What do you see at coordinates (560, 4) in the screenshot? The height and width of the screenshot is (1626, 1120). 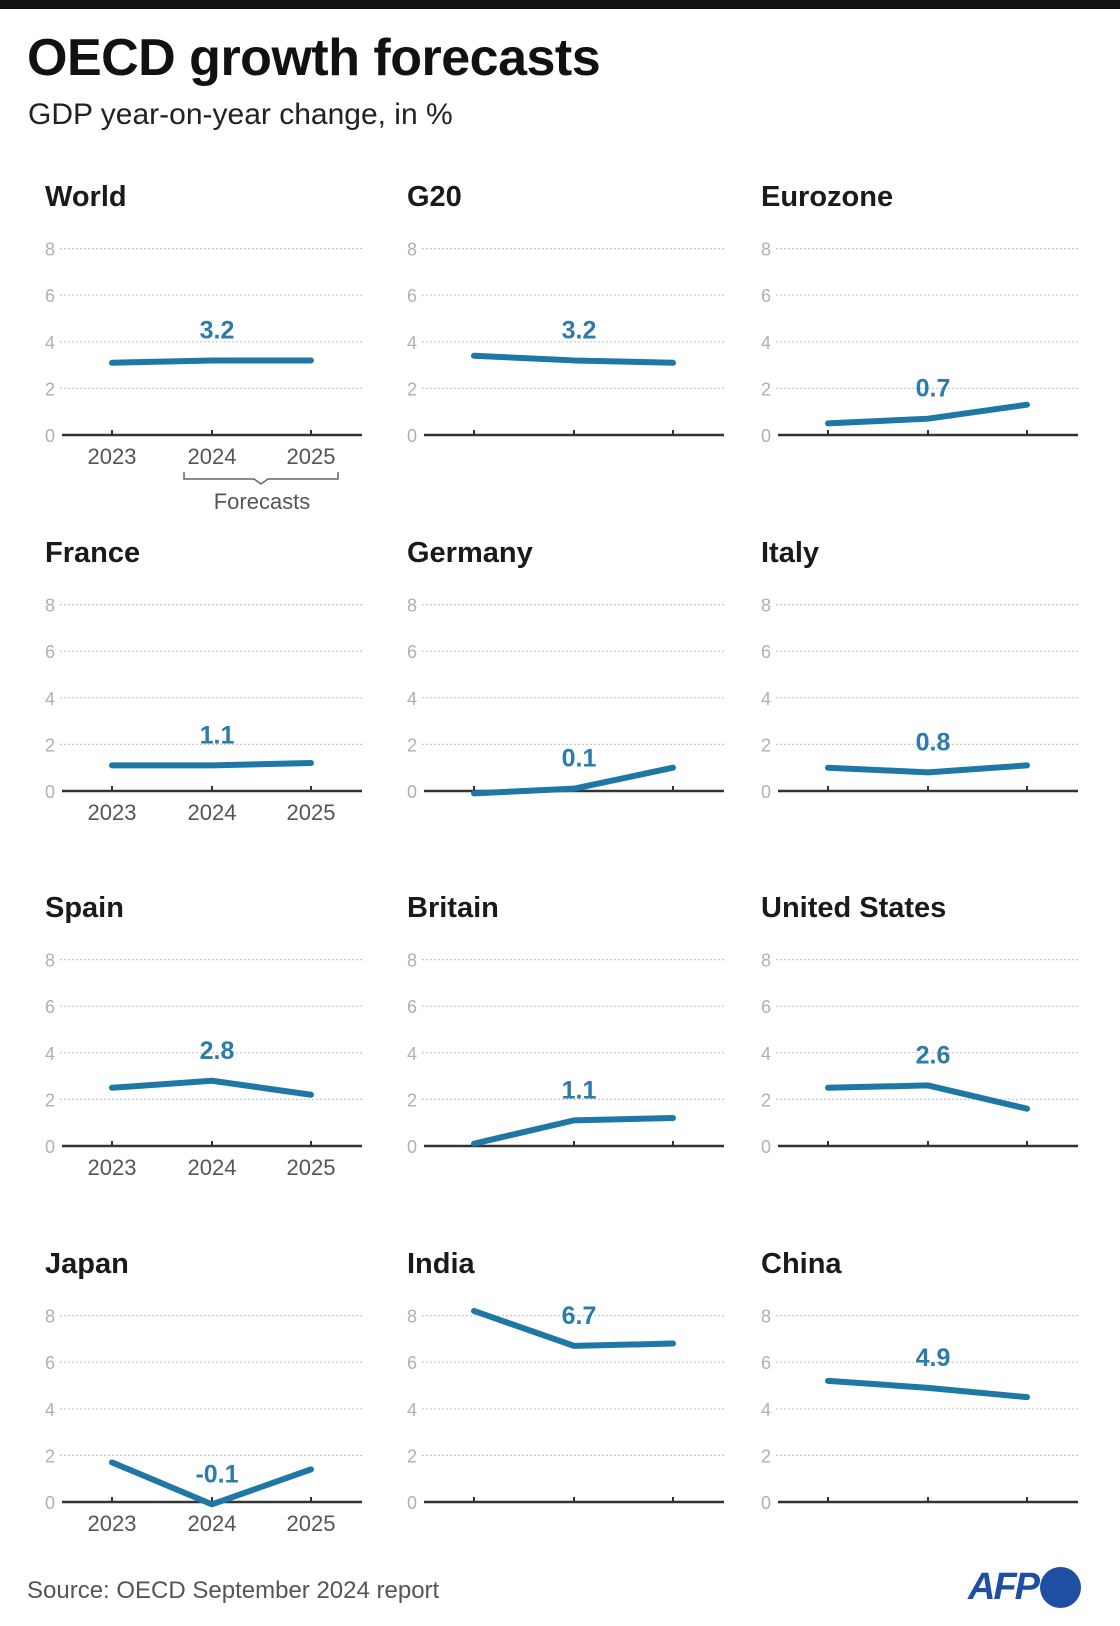 I see `top-bar` at bounding box center [560, 4].